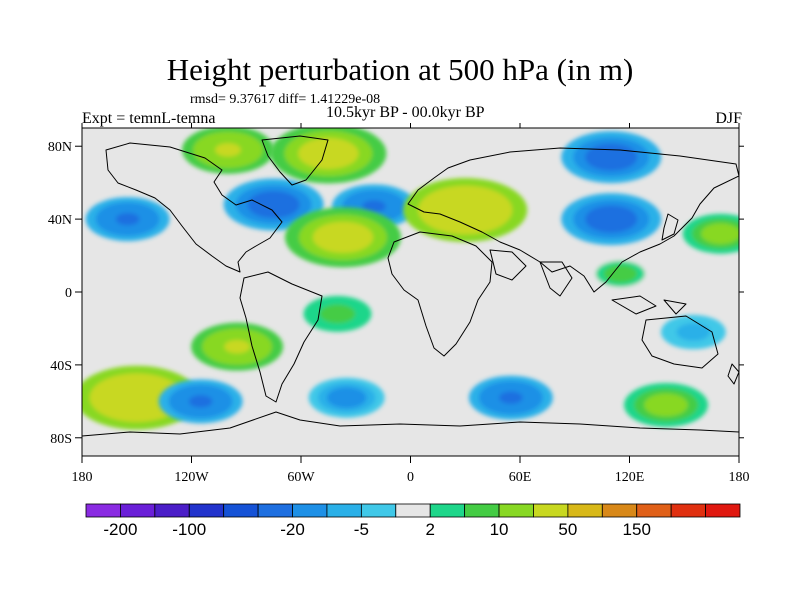 The width and height of the screenshot is (800, 600). What do you see at coordinates (295, 160) in the screenshot?
I see `coastline-greenland` at bounding box center [295, 160].